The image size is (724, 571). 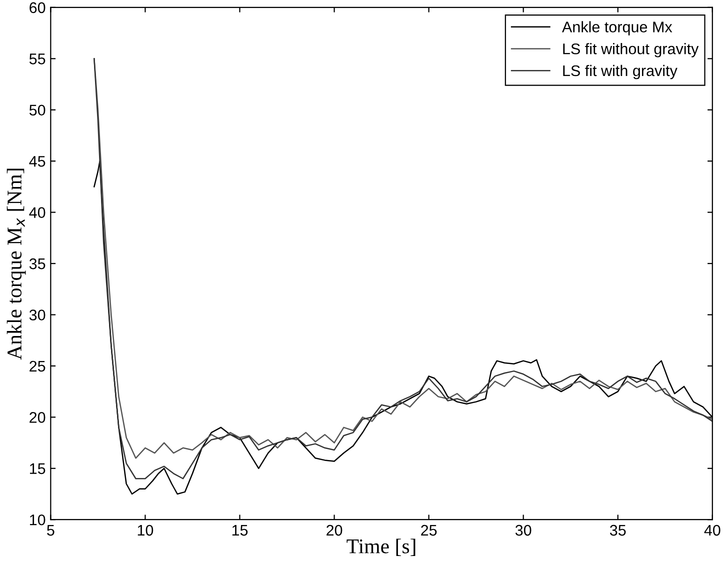 I want to click on x-tick-label: 15, so click(x=240, y=530).